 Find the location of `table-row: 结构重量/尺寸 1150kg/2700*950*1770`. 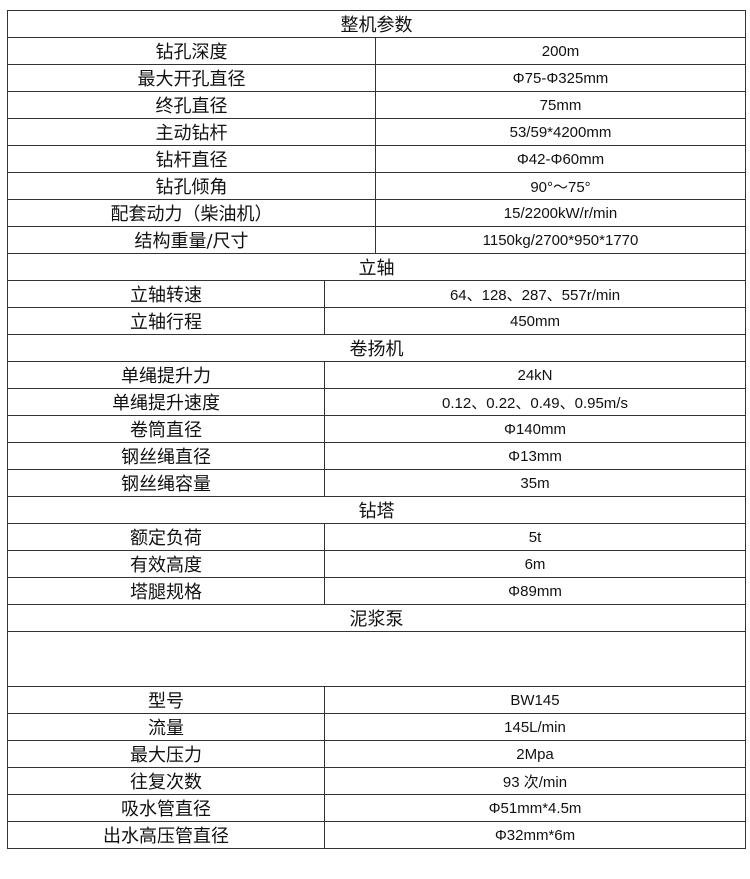

table-row: 结构重量/尺寸 1150kg/2700*950*1770 is located at coordinates (376, 240).